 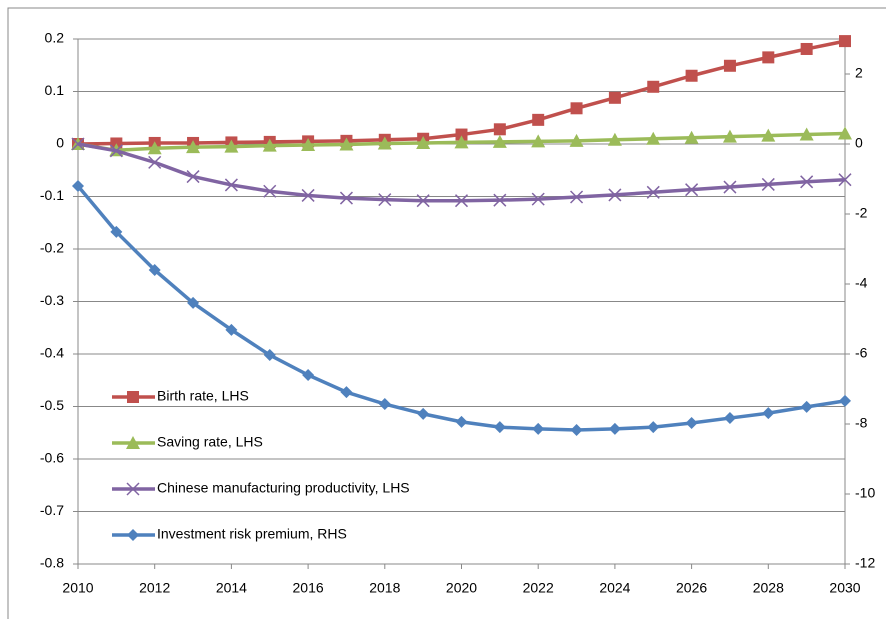 I want to click on y-tick-label: -0.5, so click(x=52, y=405).